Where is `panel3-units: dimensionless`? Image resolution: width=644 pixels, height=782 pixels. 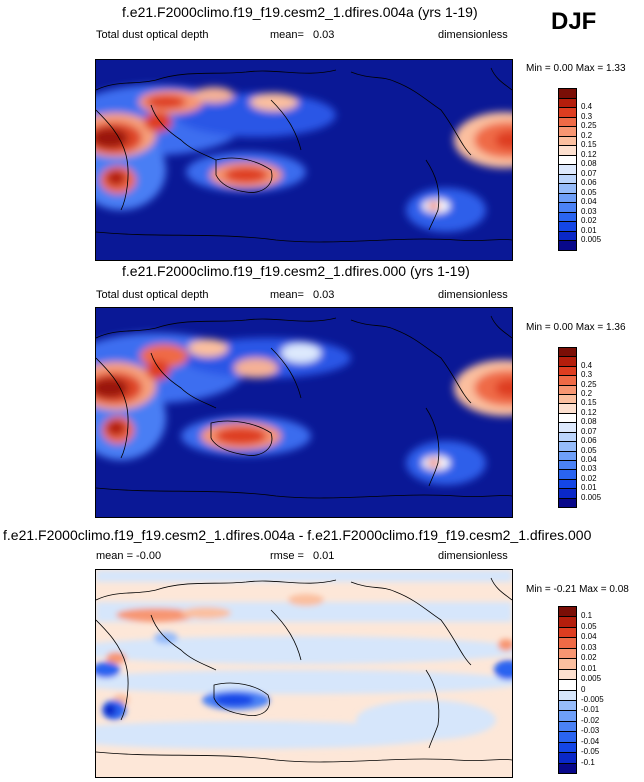 panel3-units: dimensionless is located at coordinates (473, 556).